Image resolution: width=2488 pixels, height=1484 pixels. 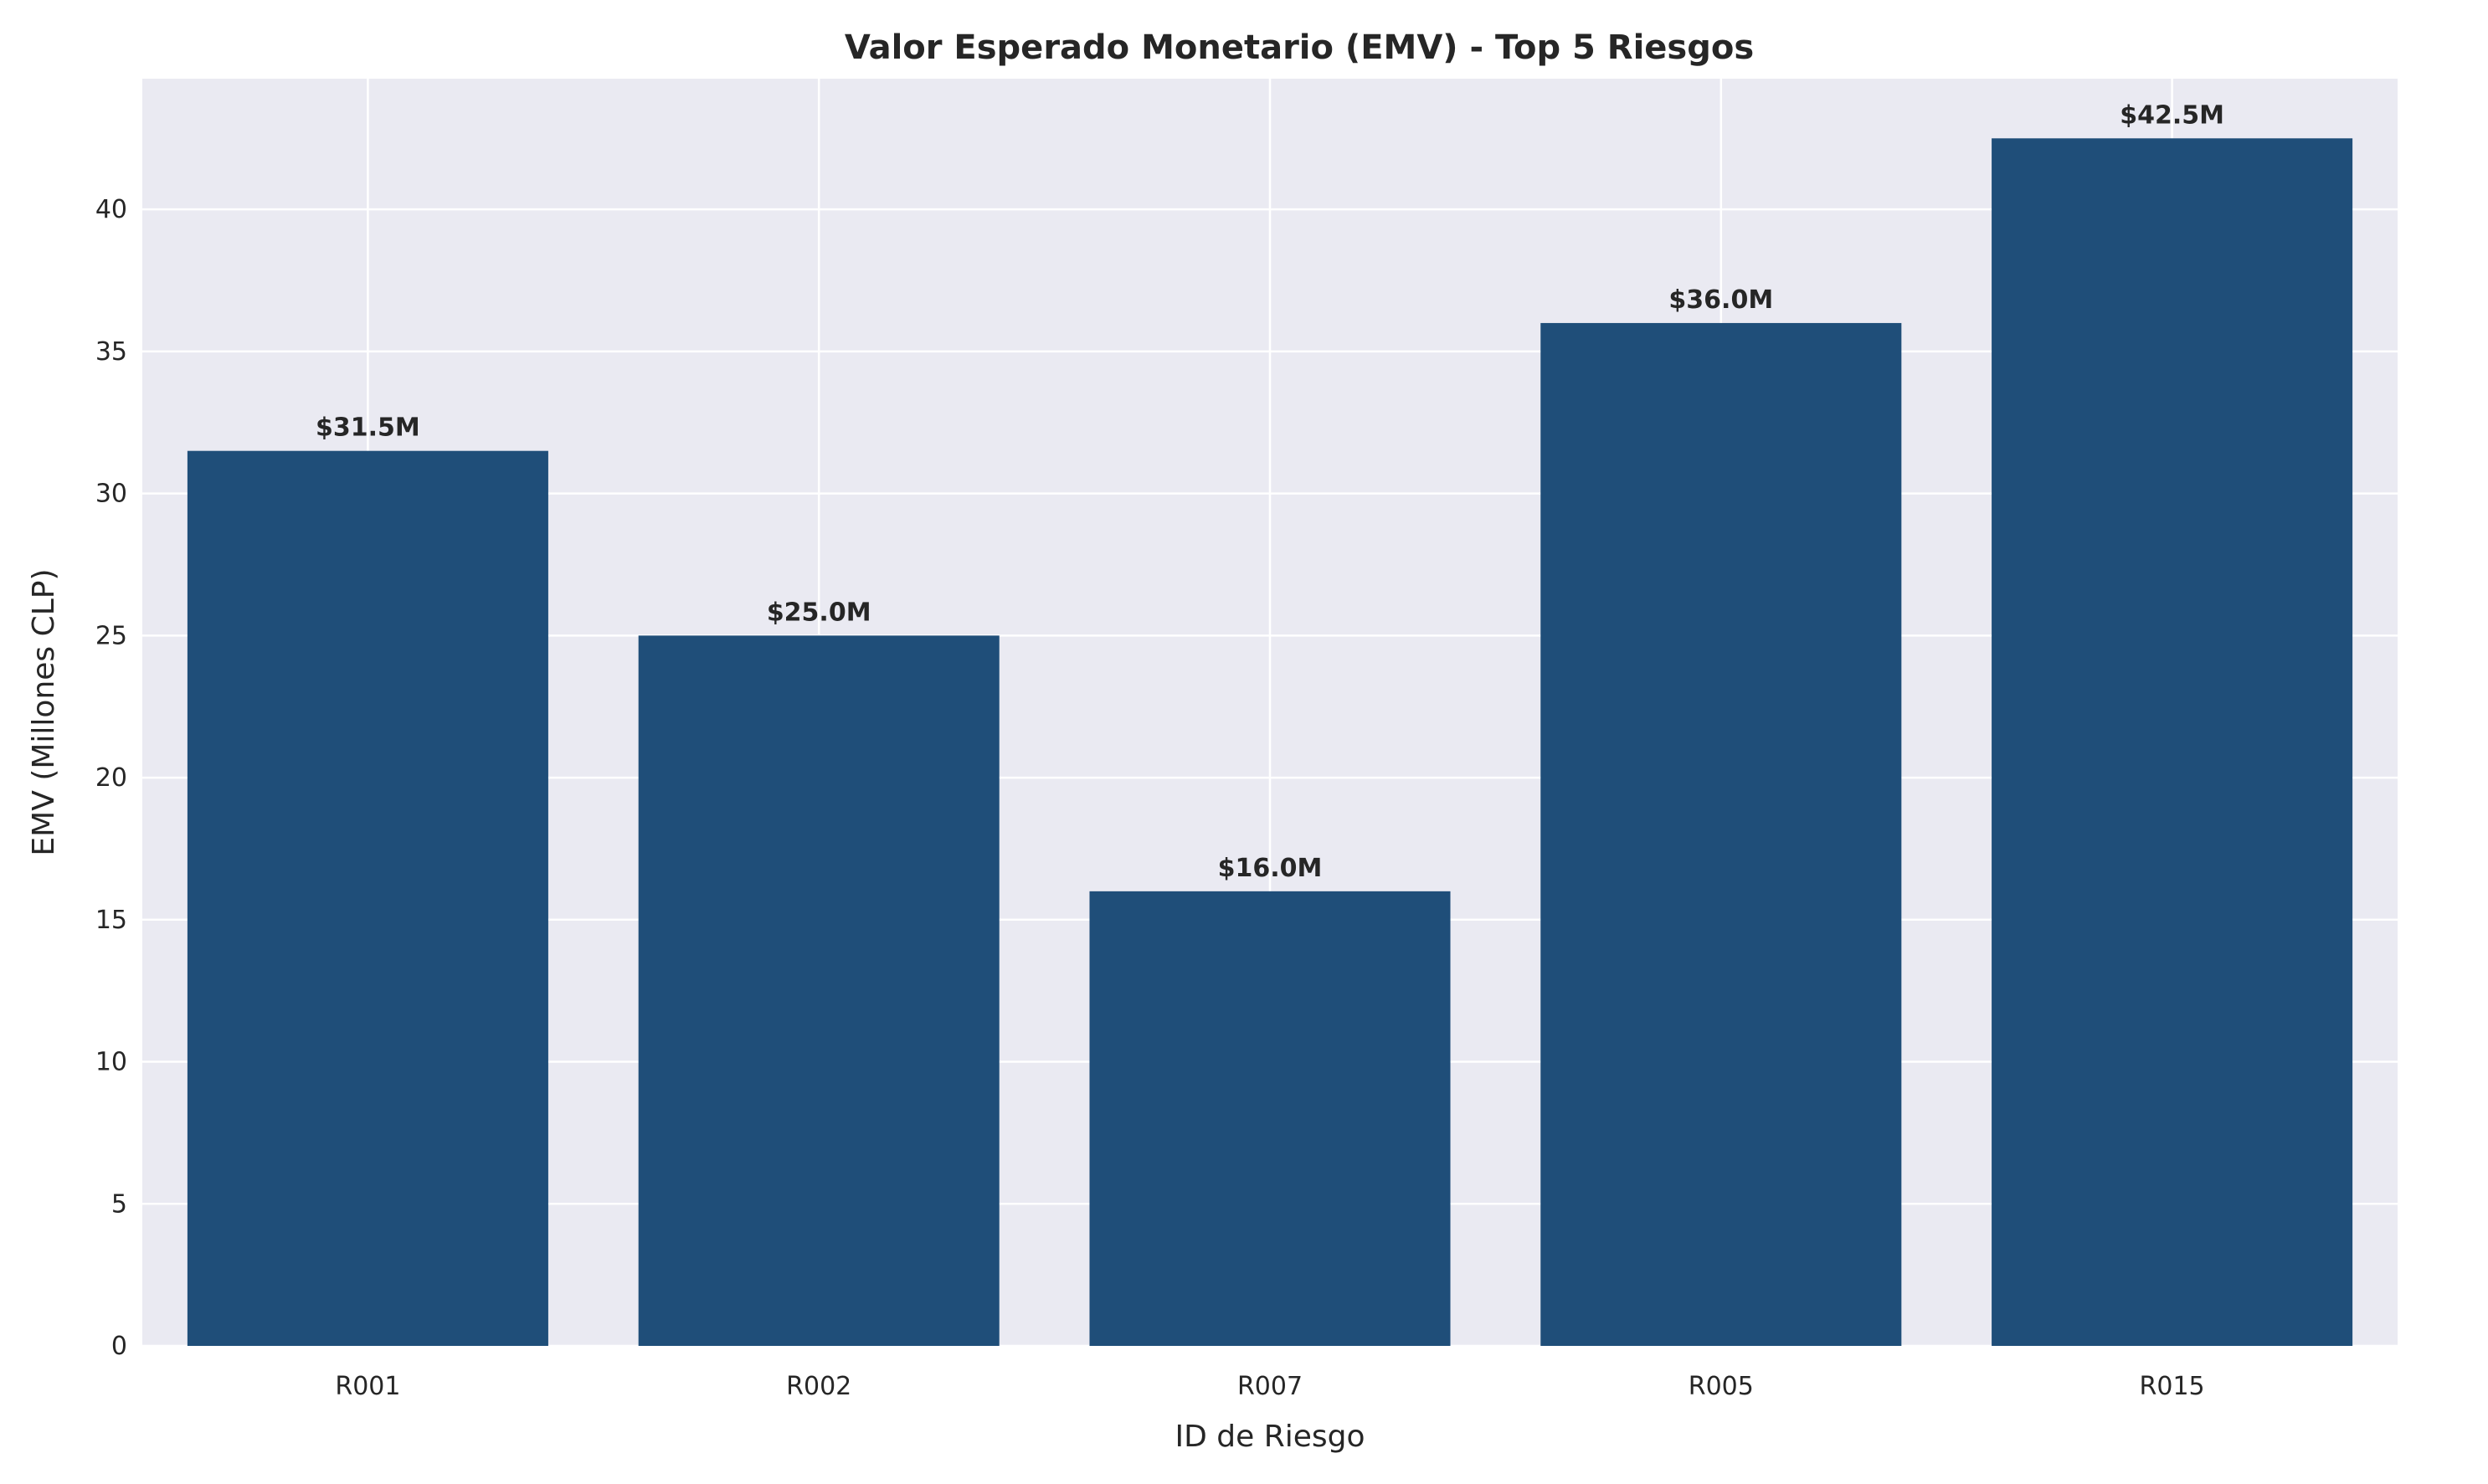 What do you see at coordinates (119, 1347) in the screenshot?
I see `y-tick-label: 0` at bounding box center [119, 1347].